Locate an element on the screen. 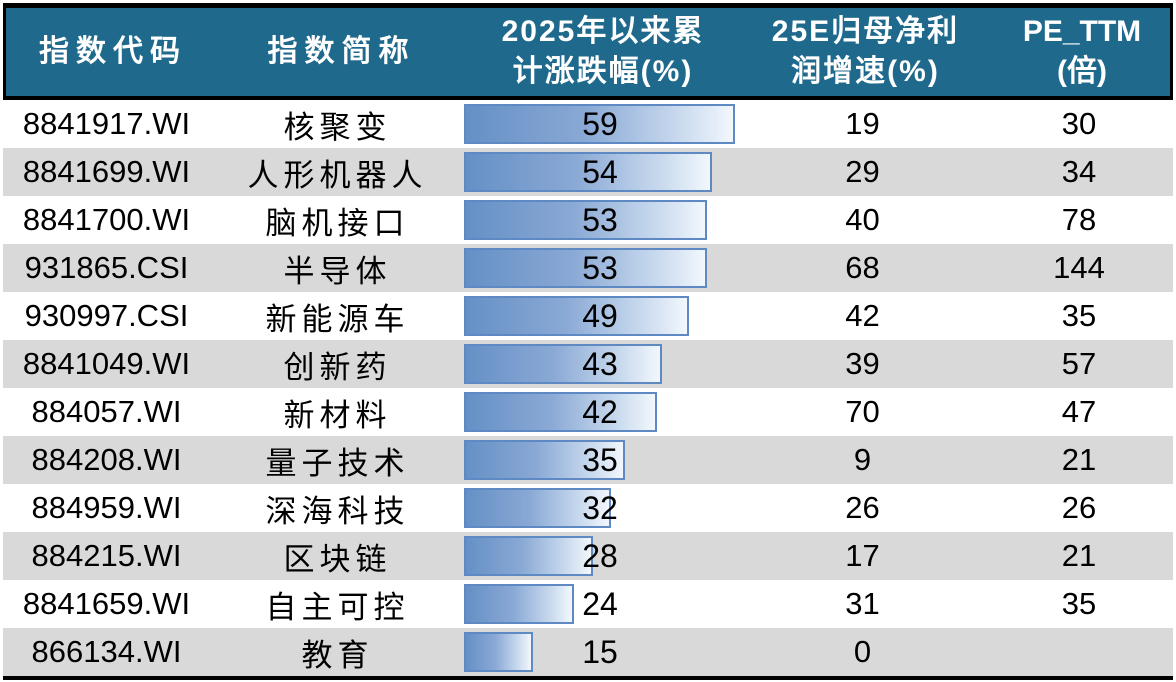  table-row: 884959.WI 深海科技 32 26 26 is located at coordinates (588, 508).